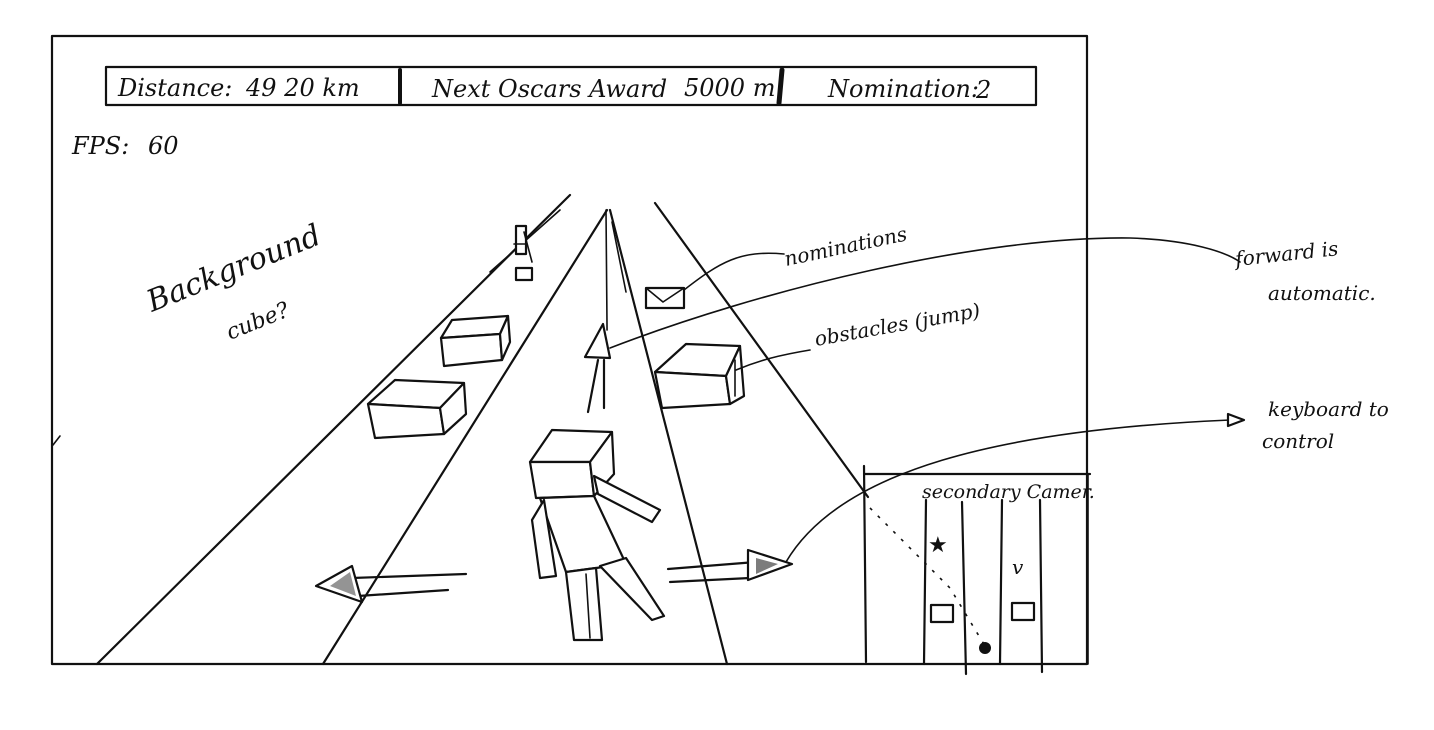  I want to click on forward-leader, so click(925, 293).